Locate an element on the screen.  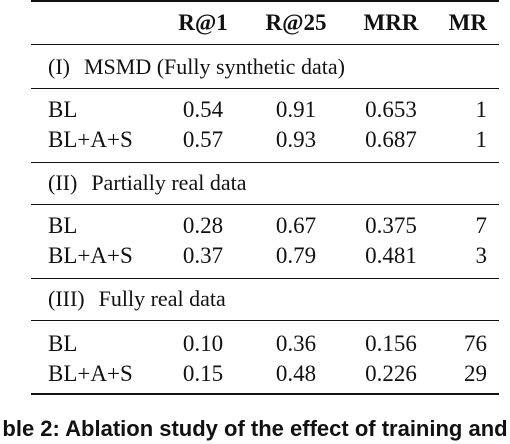
mr-cell: 29 is located at coordinates (475, 373).